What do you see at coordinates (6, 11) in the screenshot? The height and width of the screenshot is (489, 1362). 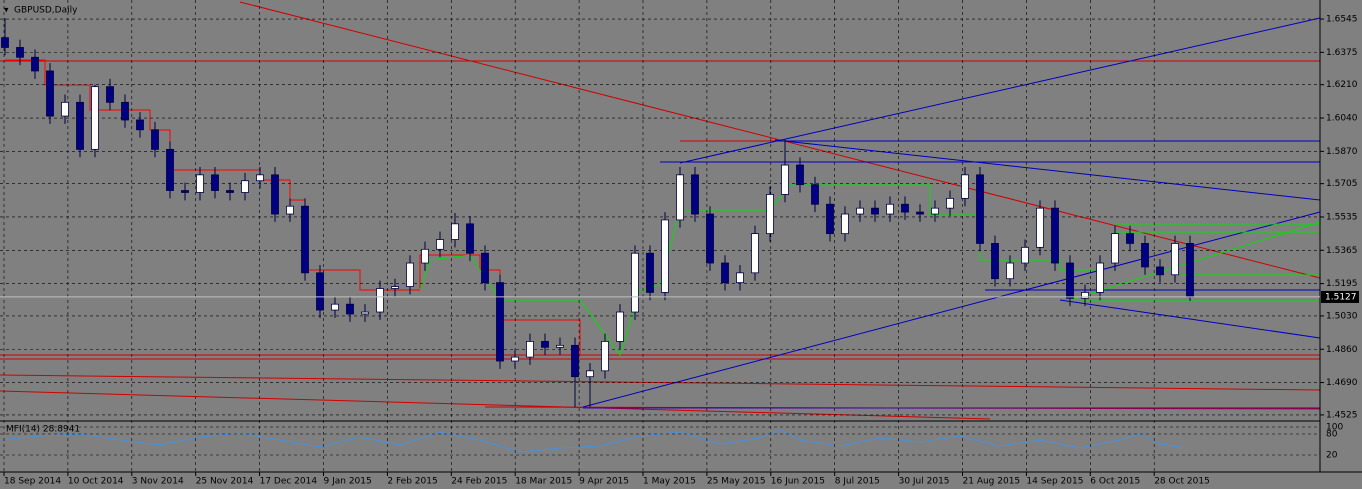 I see `menu-arrow: ▾` at bounding box center [6, 11].